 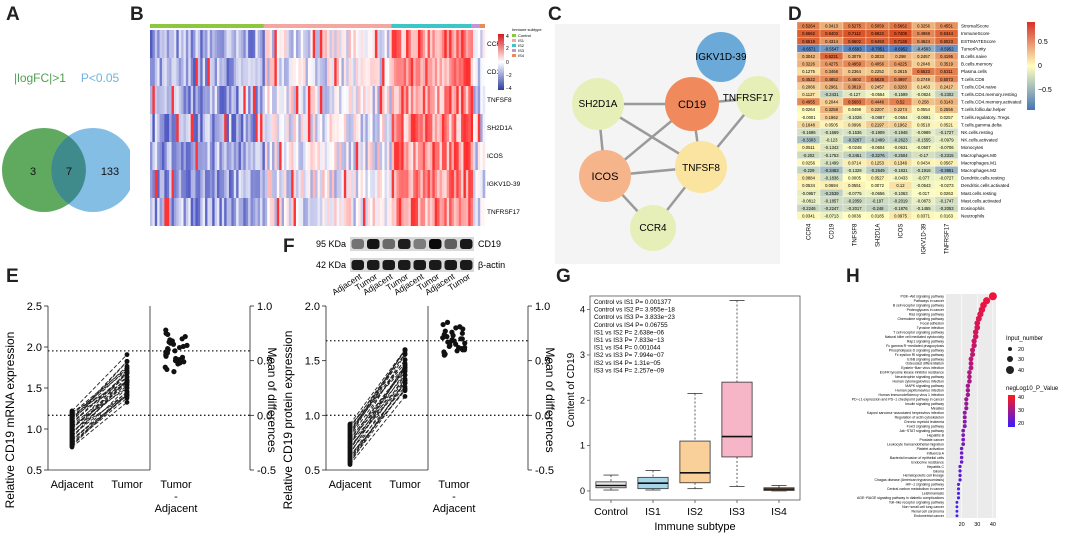 What do you see at coordinates (979, 193) in the screenshot?
I see `corr-row-label: Mast.cells.resting` at bounding box center [979, 193].